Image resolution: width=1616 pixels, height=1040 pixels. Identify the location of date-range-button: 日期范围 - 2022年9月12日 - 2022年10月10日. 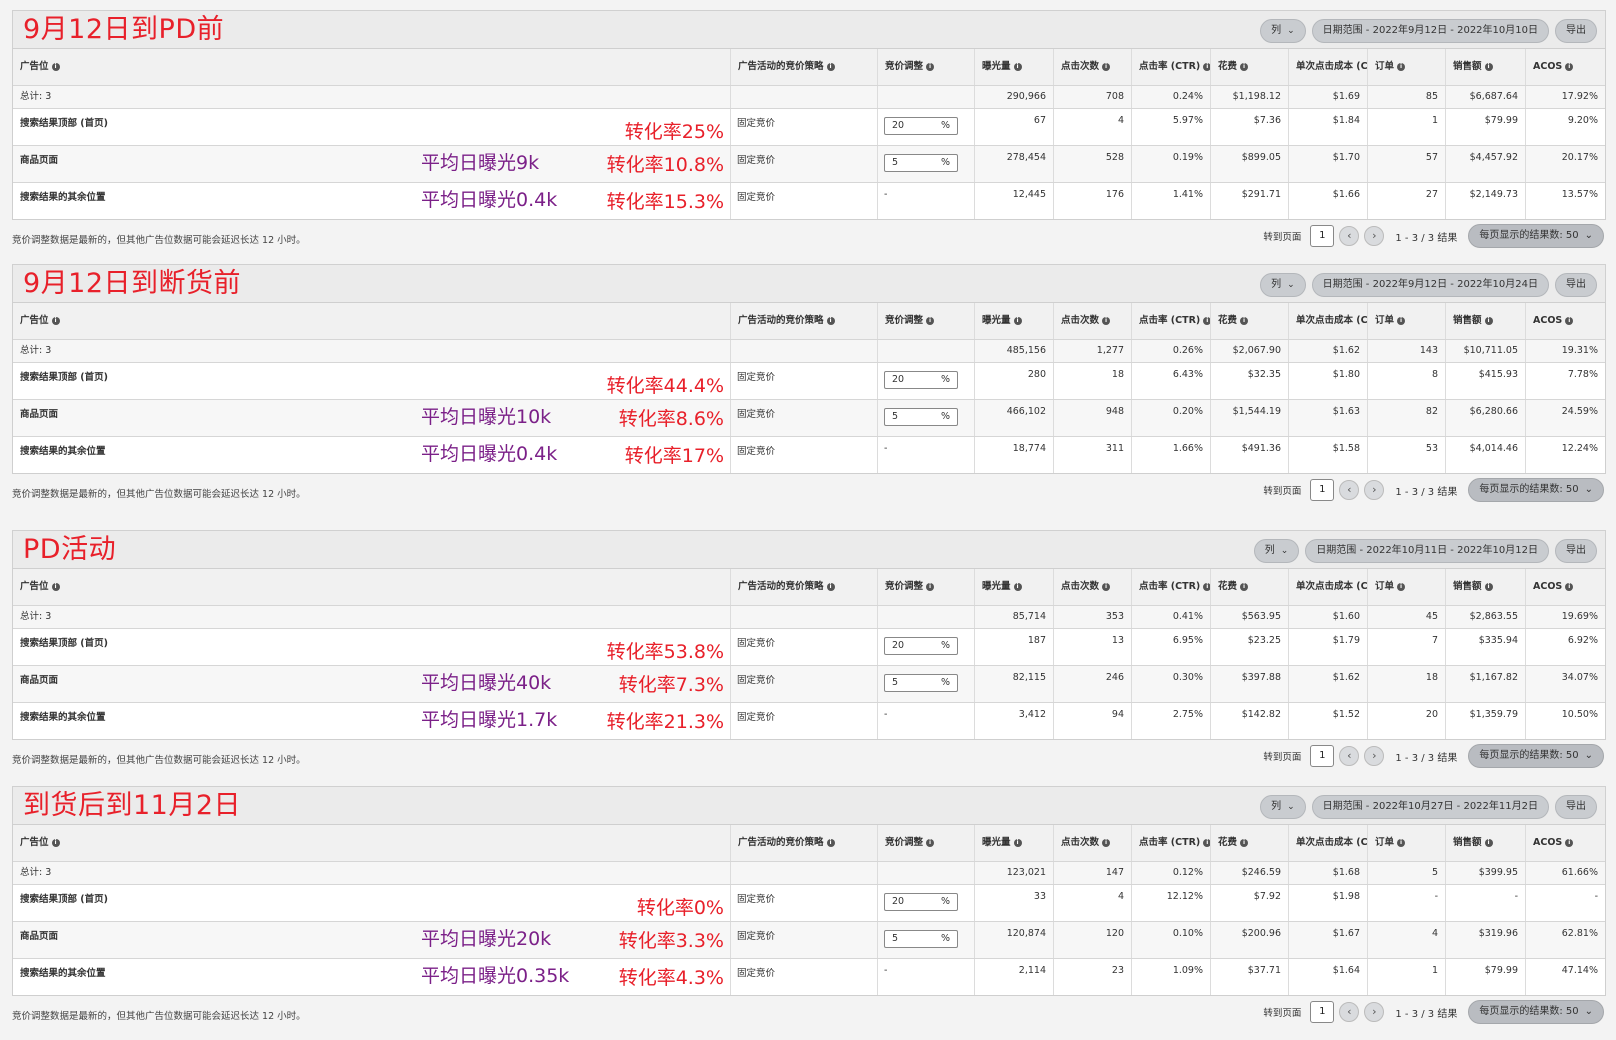
(1430, 31).